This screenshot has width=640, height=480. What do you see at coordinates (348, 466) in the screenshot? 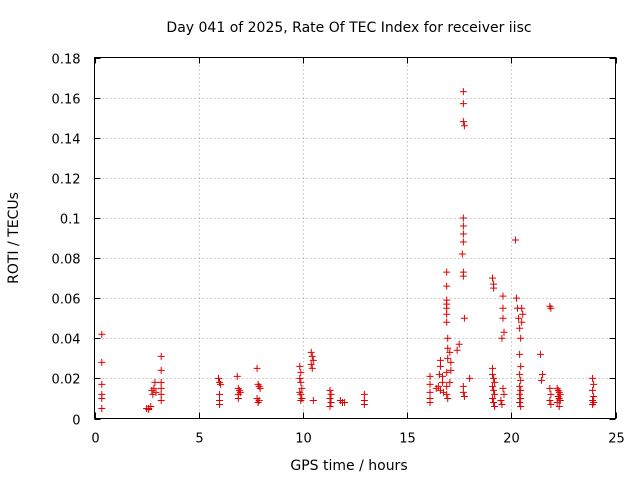
I see `x-axis-label: GPS time / hours` at bounding box center [348, 466].